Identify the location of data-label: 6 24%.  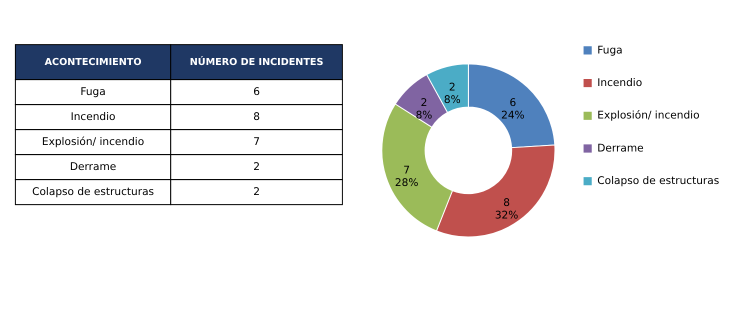
(513, 109).